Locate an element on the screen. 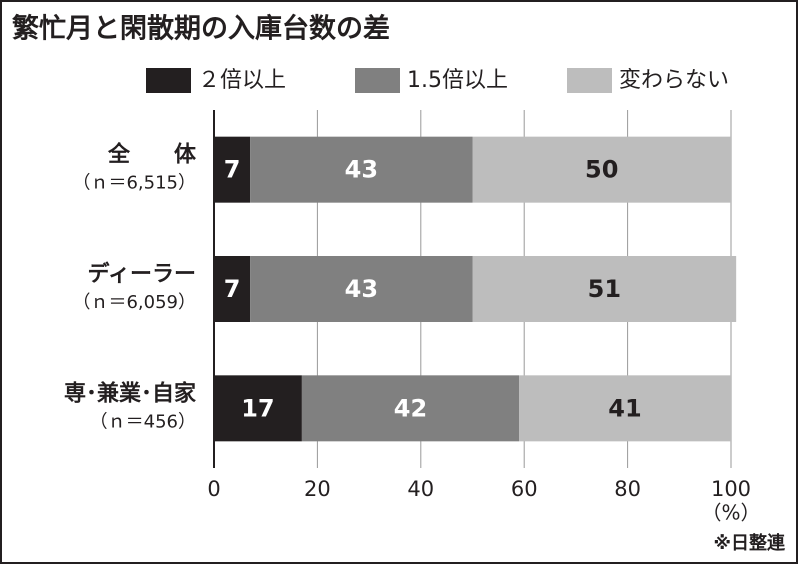 The height and width of the screenshot is (564, 798). y-tick-label: 専･兼業･自家 is located at coordinates (130, 393).